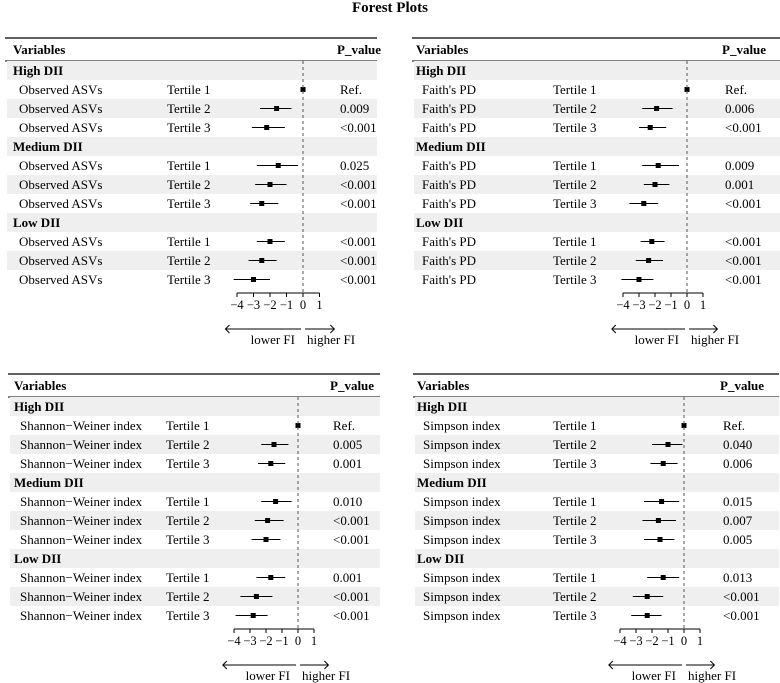 This screenshot has height=683, width=780. I want to click on higher-fi-label: higher FI, so click(326, 675).